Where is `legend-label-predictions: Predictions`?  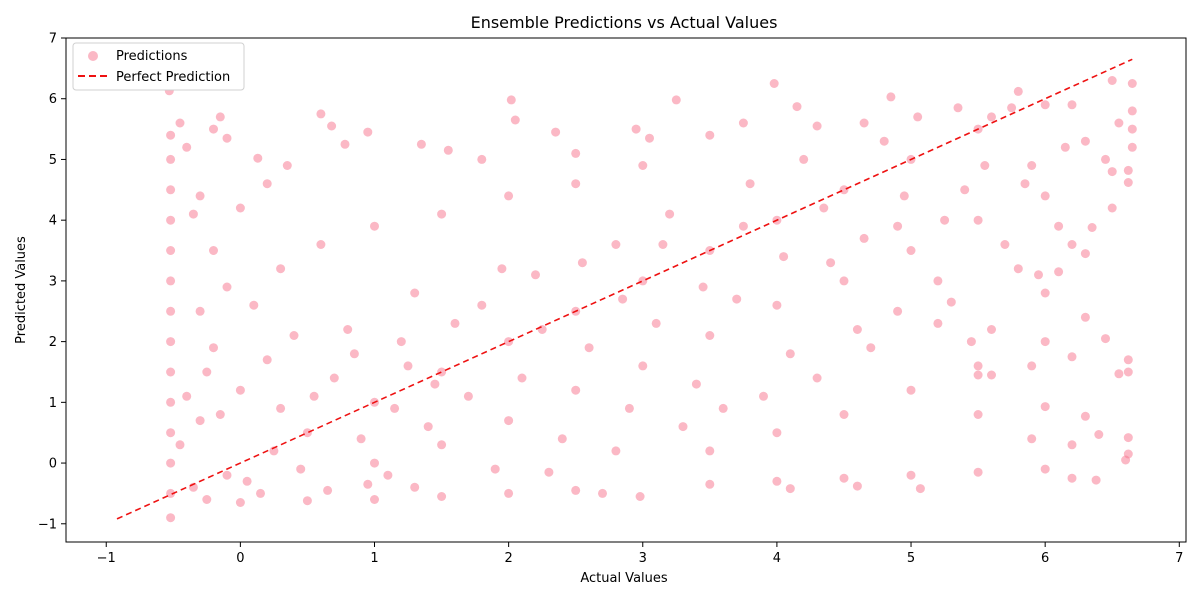 legend-label-predictions: Predictions is located at coordinates (152, 56).